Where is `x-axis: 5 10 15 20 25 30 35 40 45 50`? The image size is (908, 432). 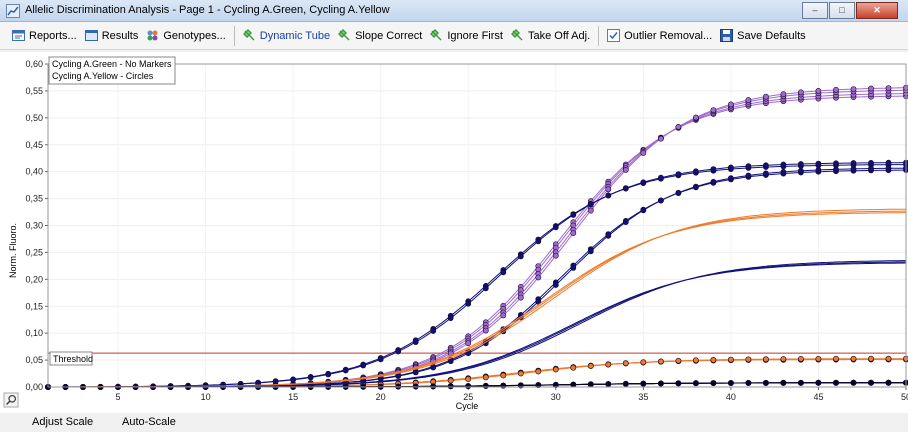 x-axis: 5 10 15 20 25 30 35 40 45 50 is located at coordinates (512, 394).